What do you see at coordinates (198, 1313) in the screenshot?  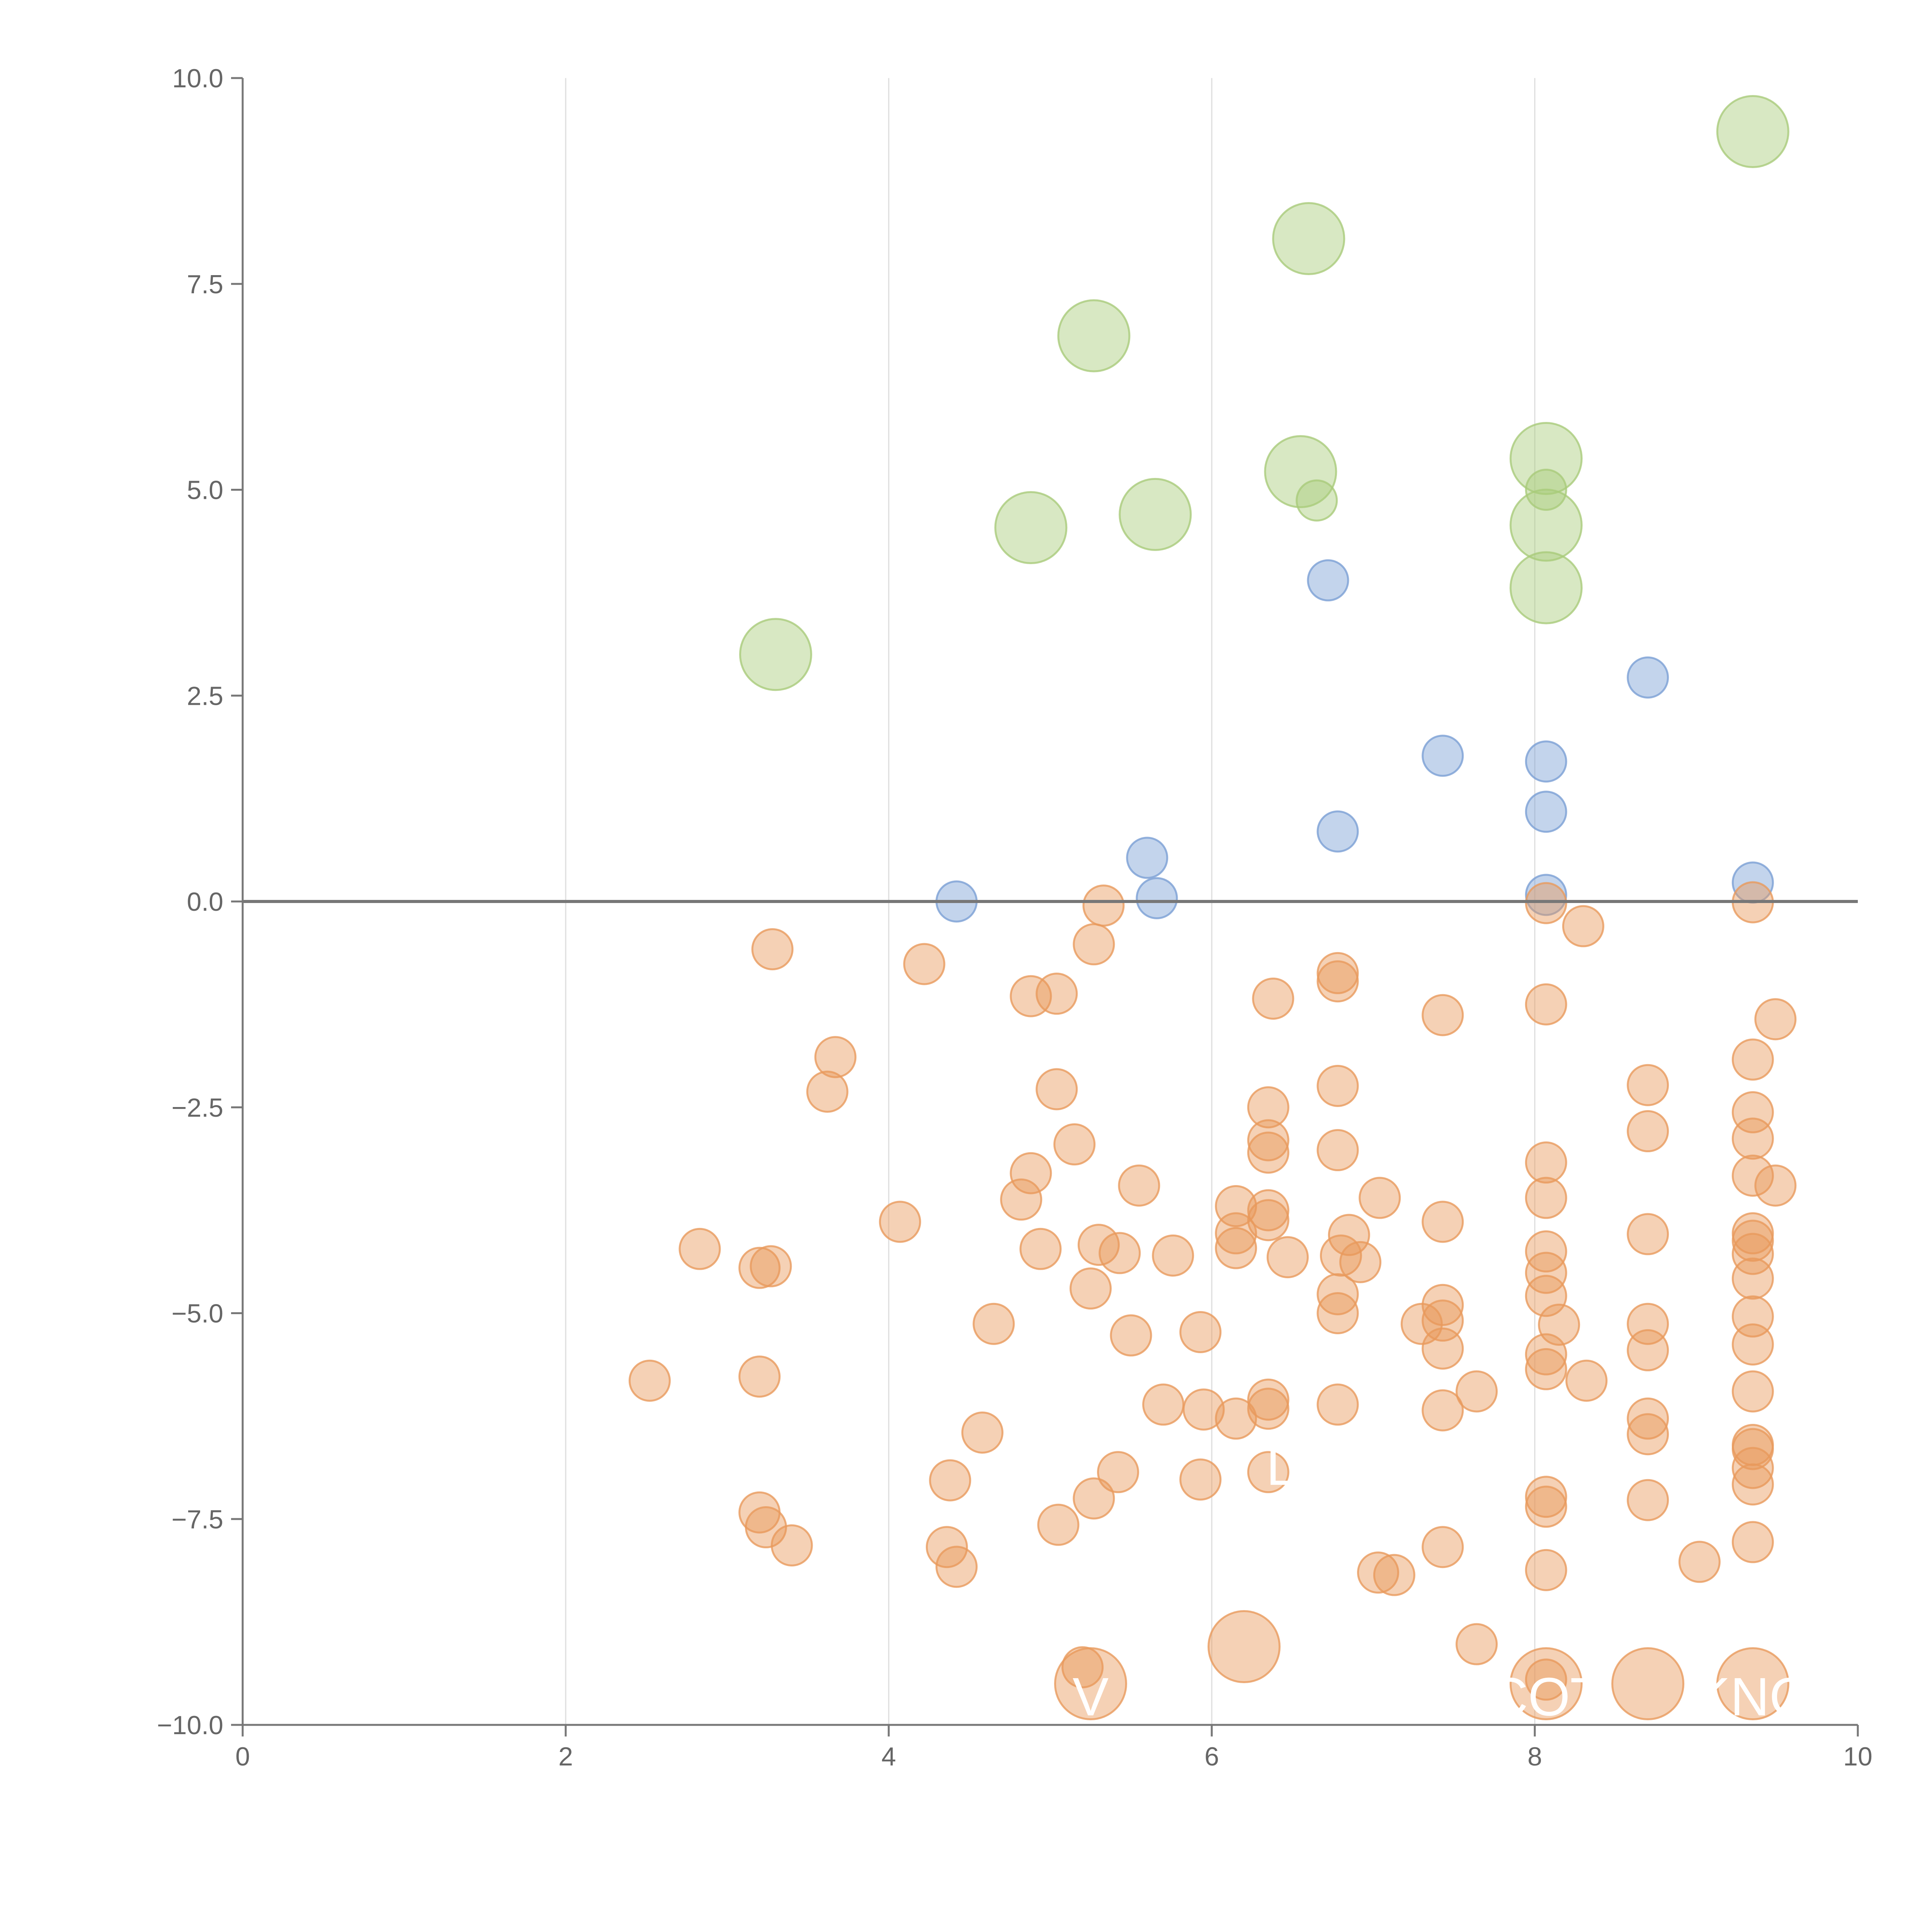 I see `y-tick-label-2: −5.0` at bounding box center [198, 1313].